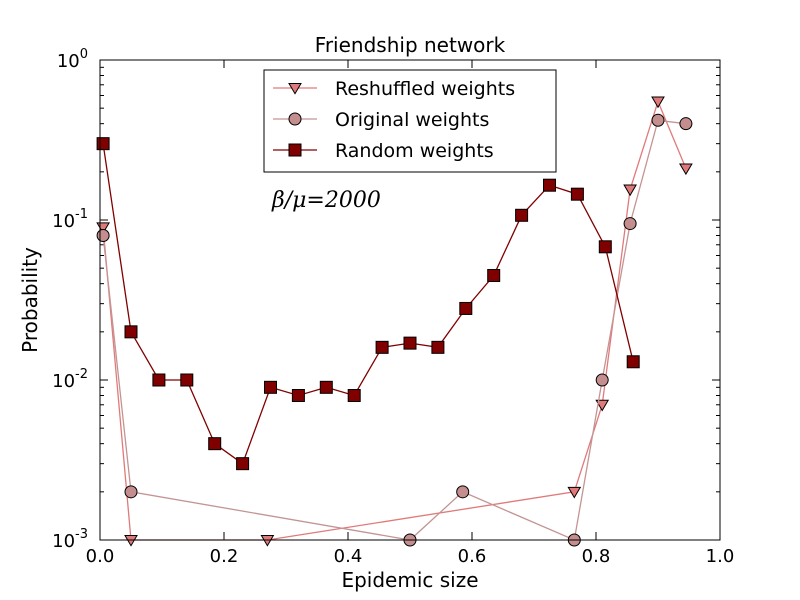 The height and width of the screenshot is (600, 800). I want to click on x-tick-label: 0.8, so click(596, 556).